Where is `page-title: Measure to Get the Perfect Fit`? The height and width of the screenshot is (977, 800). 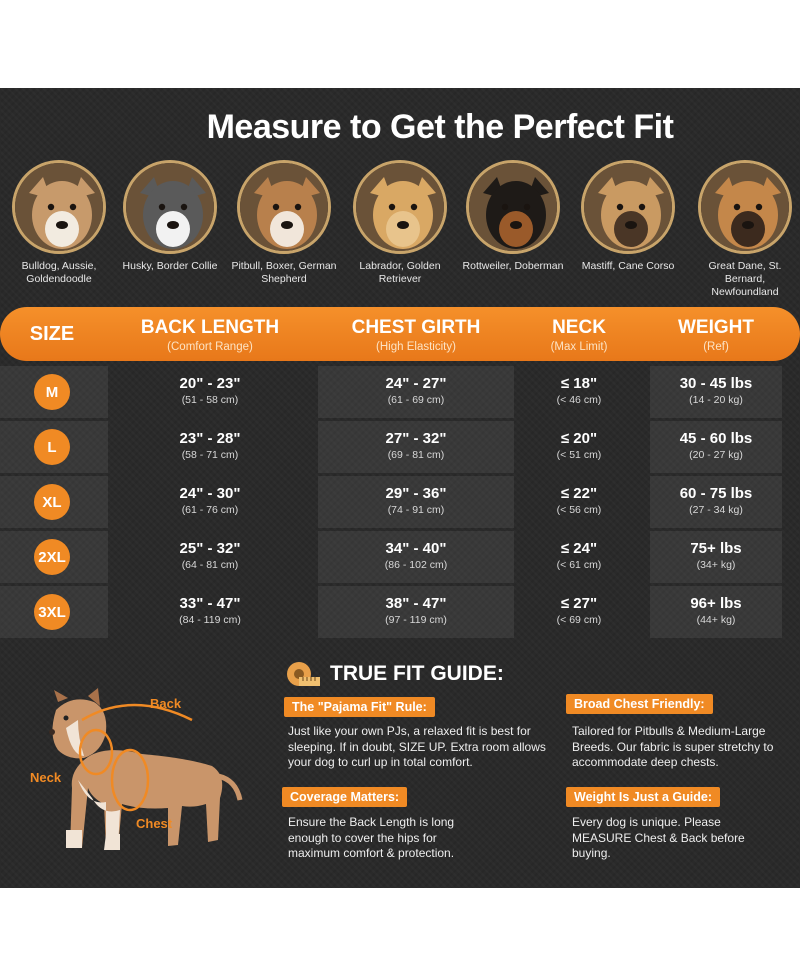
page-title: Measure to Get the Perfect Fit is located at coordinates (440, 127).